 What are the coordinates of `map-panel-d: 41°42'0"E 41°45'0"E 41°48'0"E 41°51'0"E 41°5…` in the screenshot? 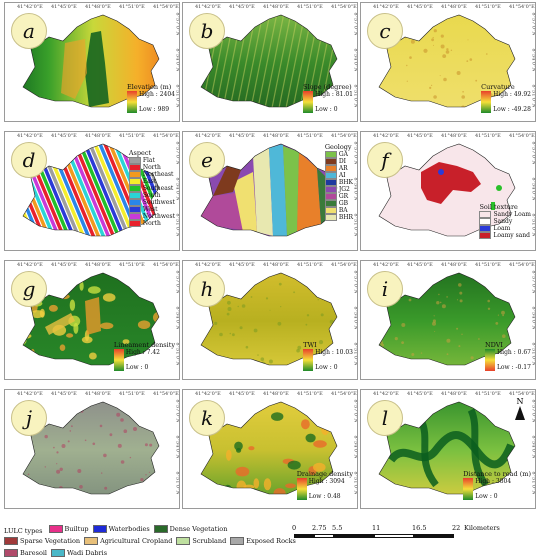 It's located at (92, 191).